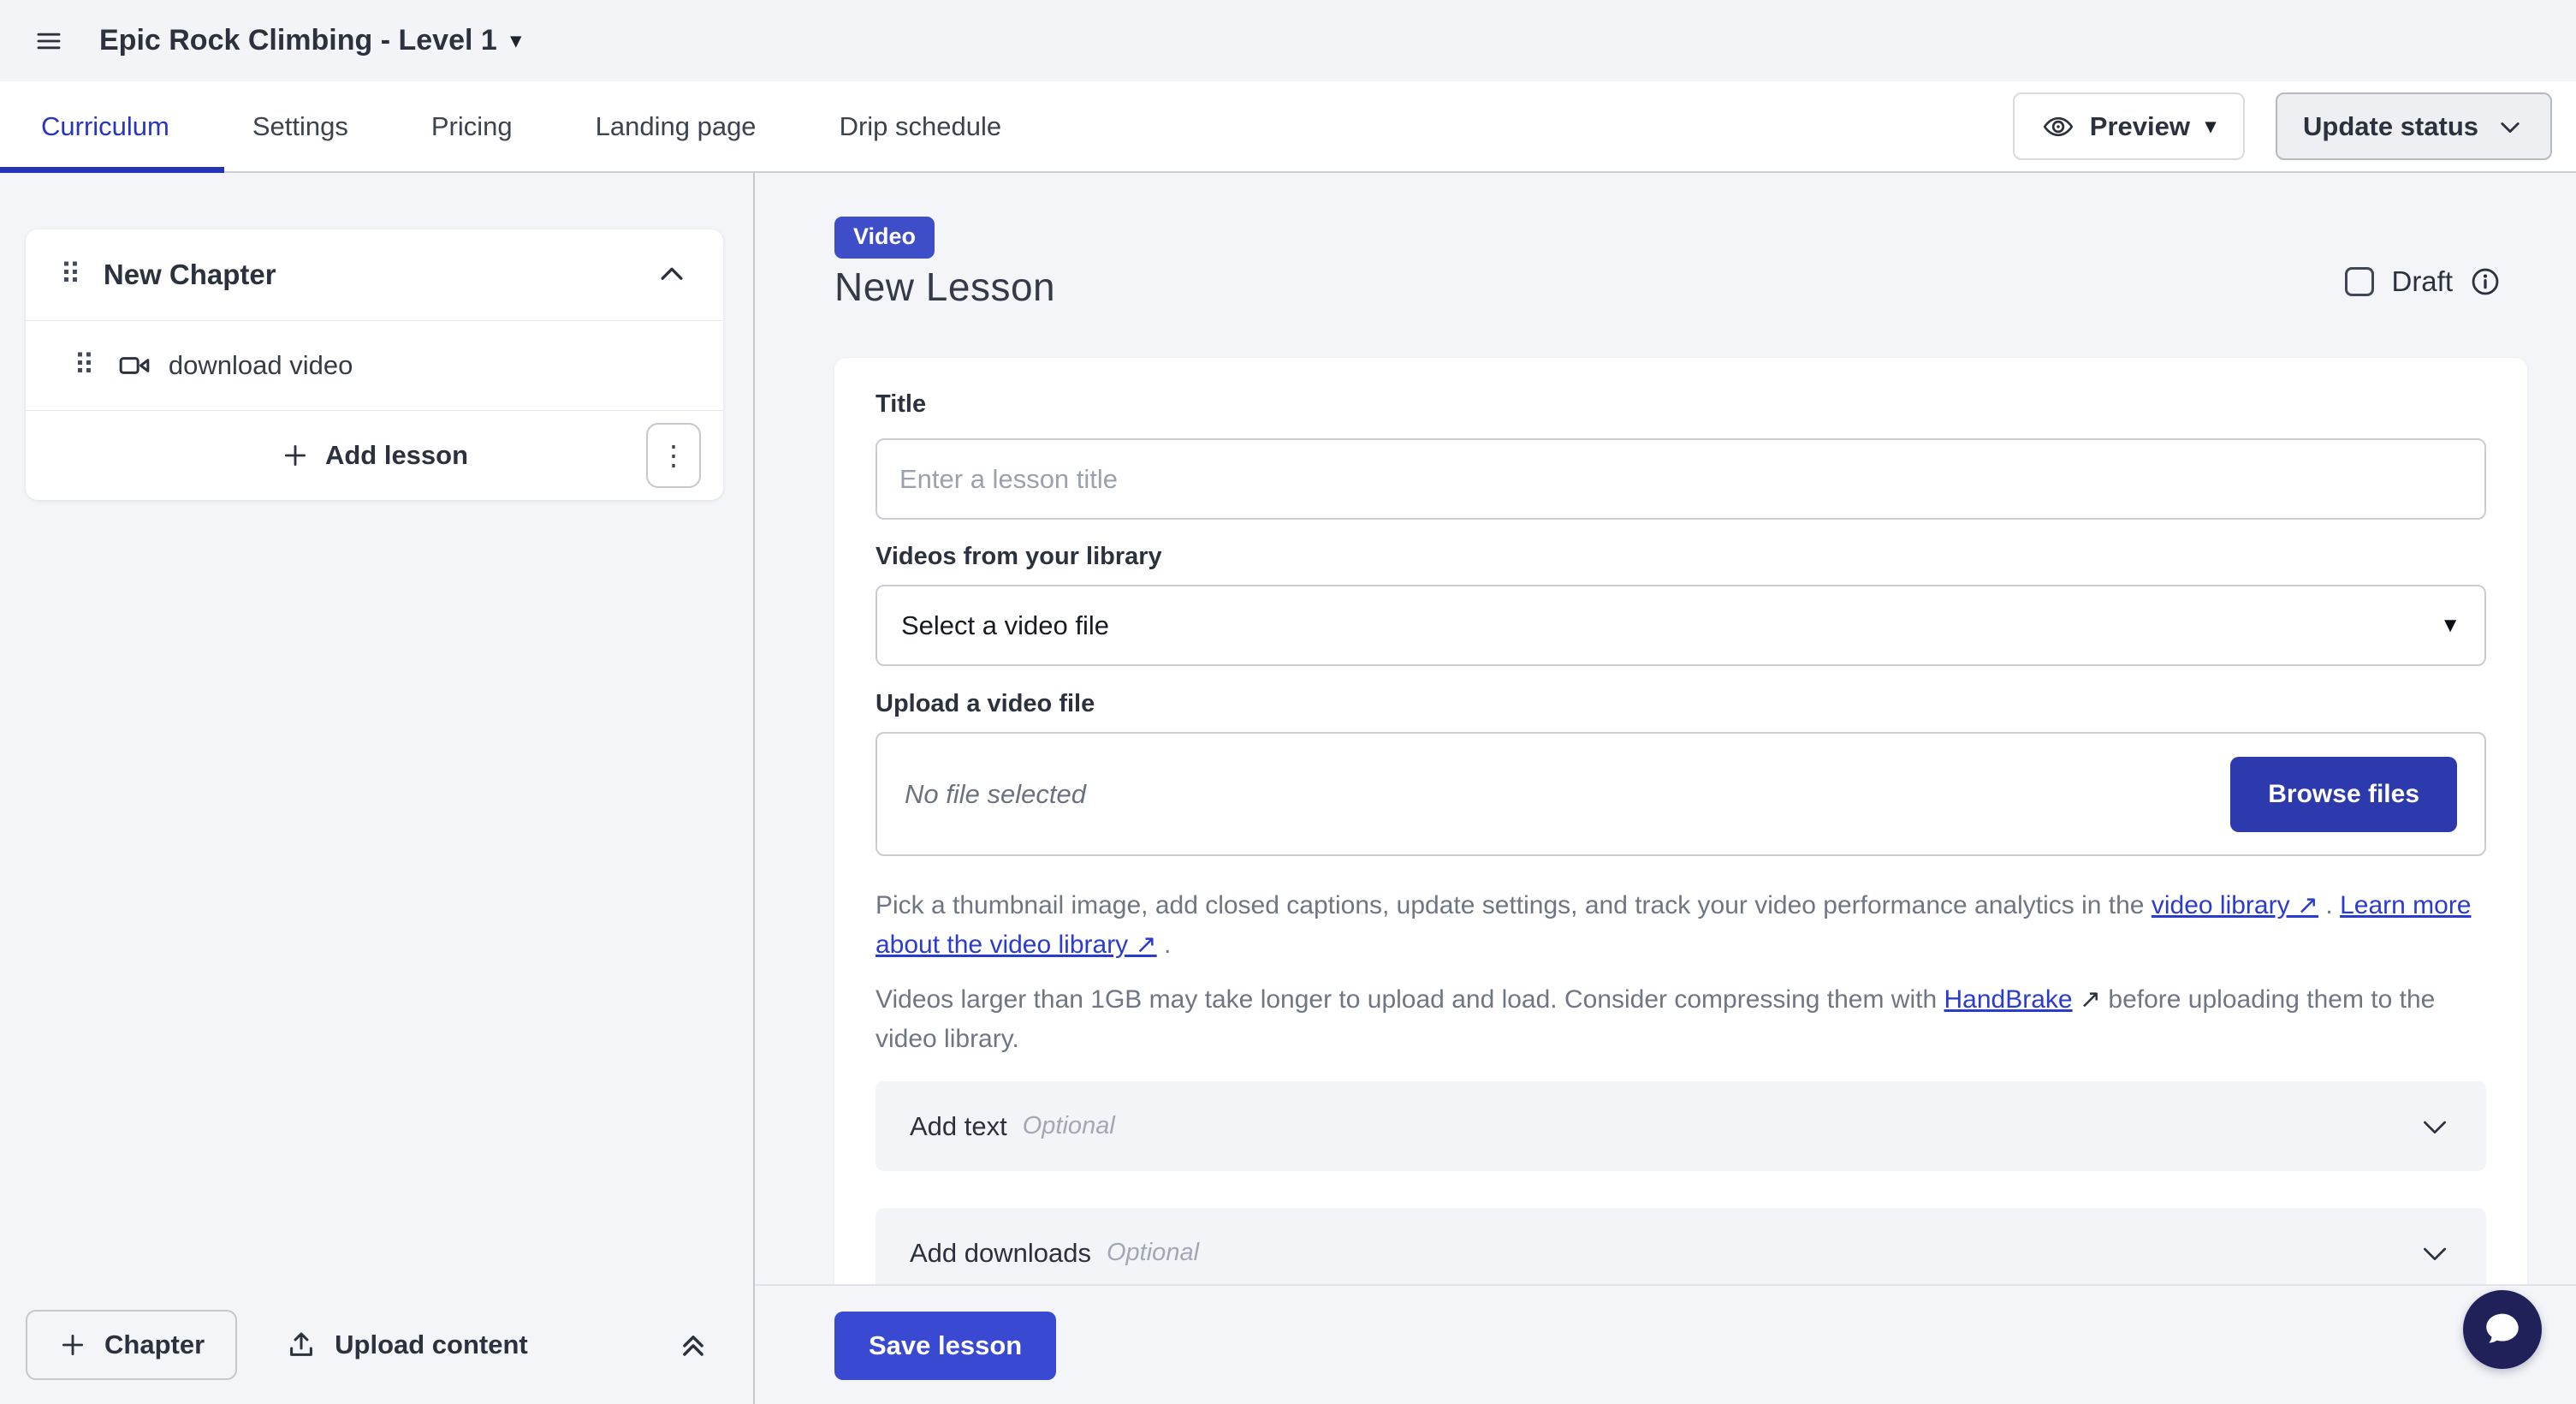 This screenshot has width=2576, height=1404. Describe the element at coordinates (1665, 1344) in the screenshot. I see `save-bar: Save lesson` at that location.